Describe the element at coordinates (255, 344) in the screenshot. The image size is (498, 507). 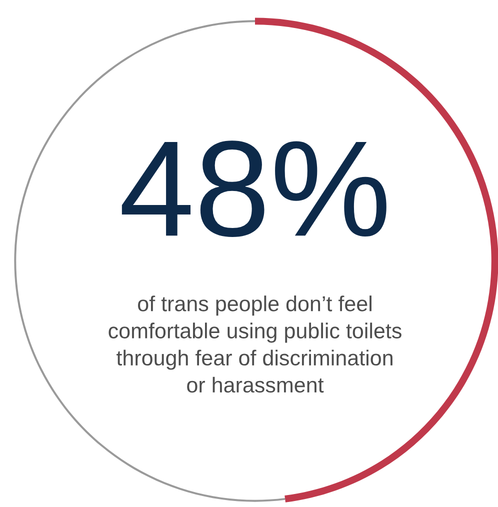
I see `text: of trans people don’t feel comfortable using public toilets through fear of discrimination or harassment` at that location.